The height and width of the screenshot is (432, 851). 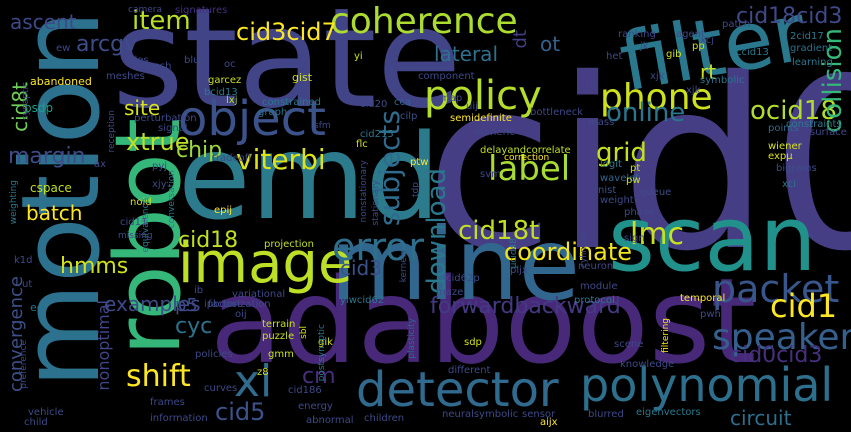 I want to click on word: cid18, so click(x=208, y=240).